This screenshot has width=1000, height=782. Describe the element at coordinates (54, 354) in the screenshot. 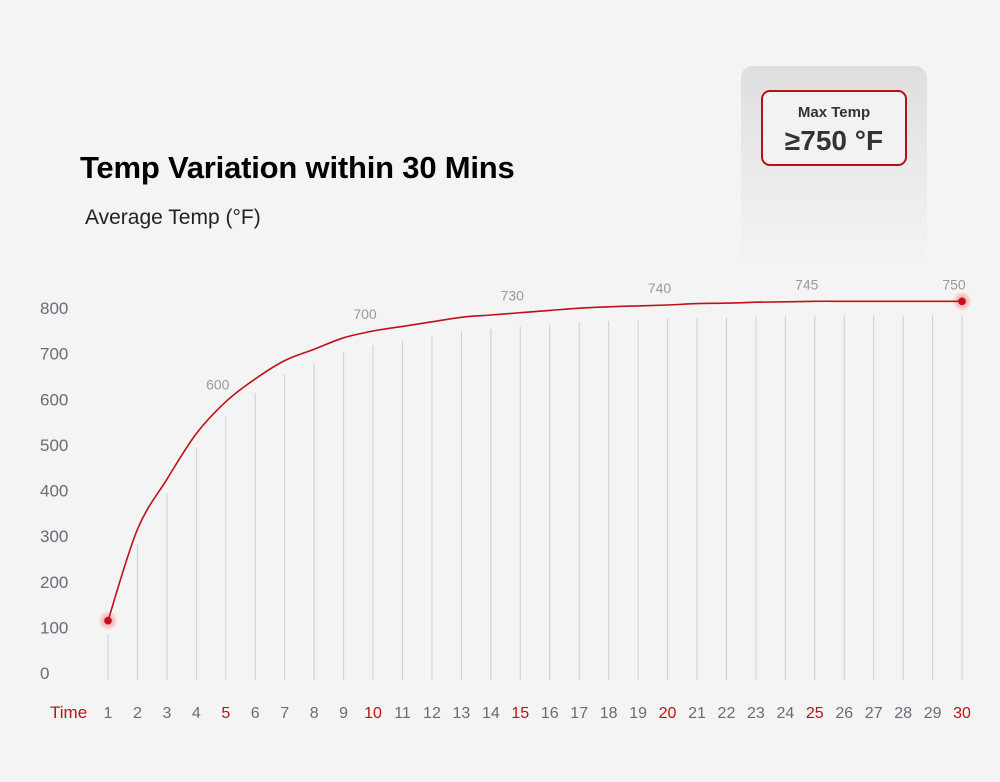

I see `y-tick-label: 700` at that location.